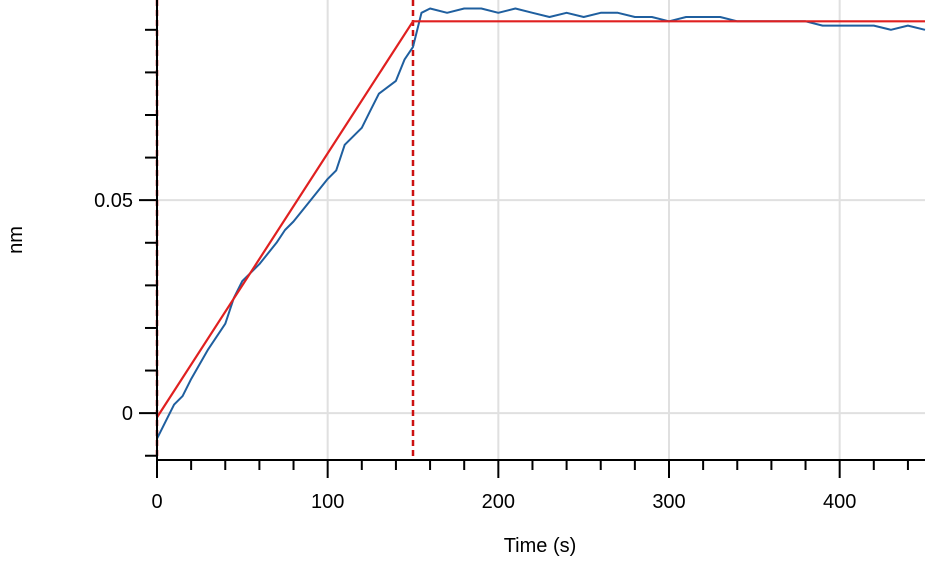 This screenshot has width=940, height=564. What do you see at coordinates (498, 502) in the screenshot?
I see `x-tick-label: 200` at bounding box center [498, 502].